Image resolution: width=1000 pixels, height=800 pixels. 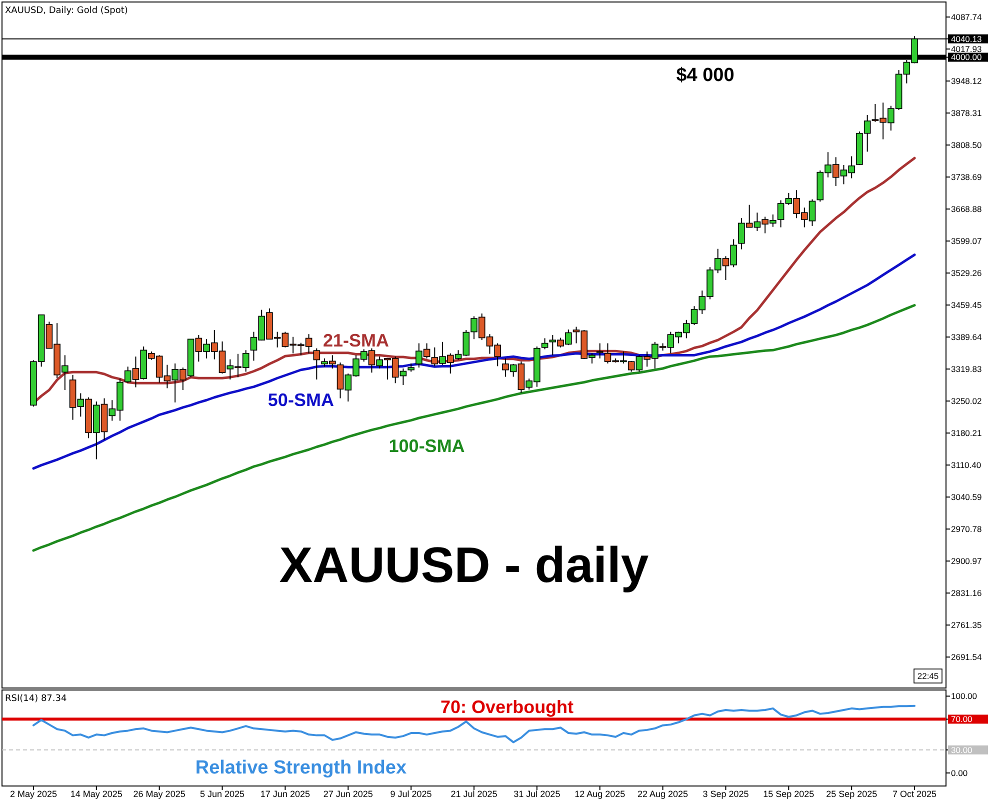 What do you see at coordinates (66, 11) in the screenshot?
I see `text: XAUUSD, Daily: Gold (Spot)` at bounding box center [66, 11].